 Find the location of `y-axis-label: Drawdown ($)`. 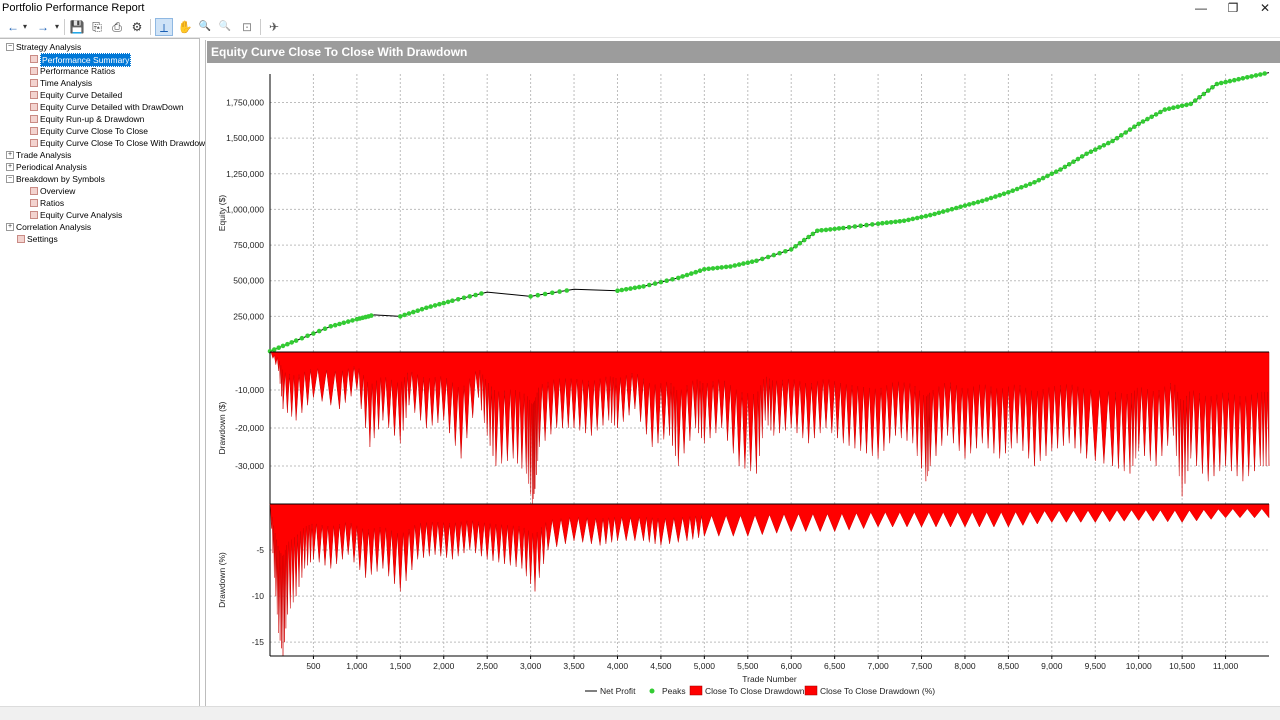

y-axis-label: Drawdown ($) is located at coordinates (222, 427).